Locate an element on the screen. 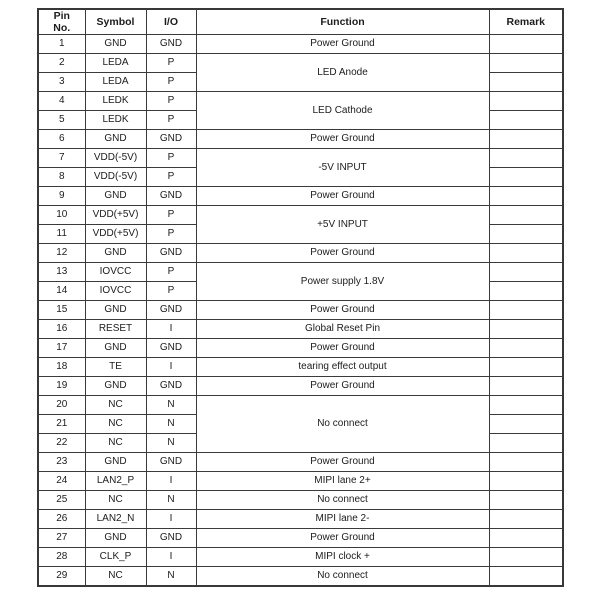  table-row: 17 GND GND Power Ground is located at coordinates (300, 348).